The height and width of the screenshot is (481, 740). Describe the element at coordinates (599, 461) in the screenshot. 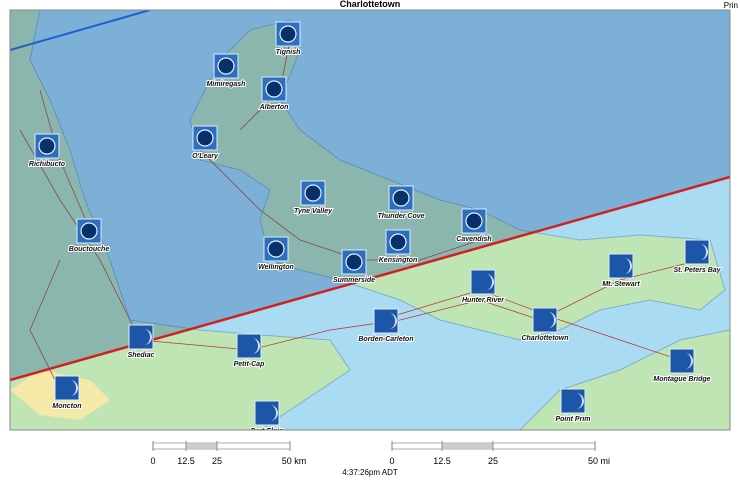

I see `scale-label: 50 mi` at that location.